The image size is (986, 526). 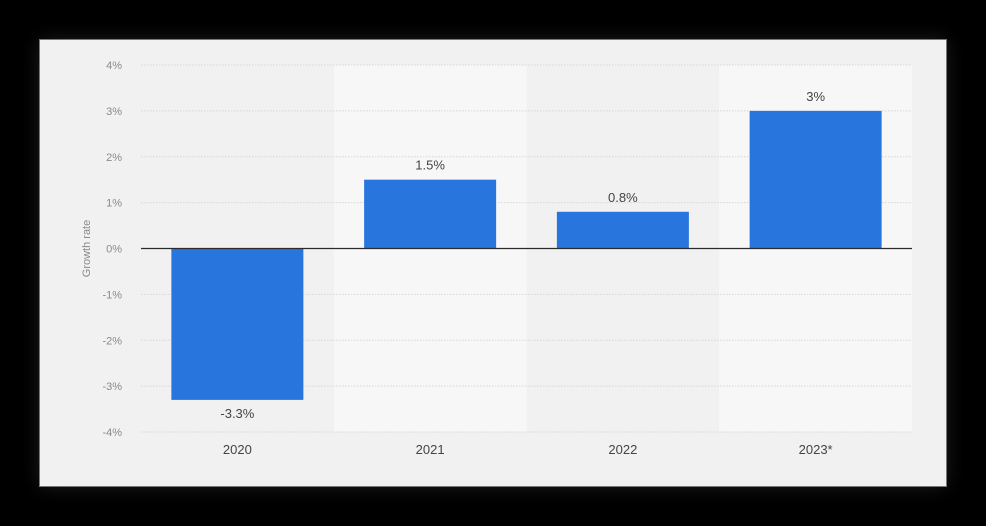 I want to click on y-tick-label: -1%, so click(x=112, y=295).